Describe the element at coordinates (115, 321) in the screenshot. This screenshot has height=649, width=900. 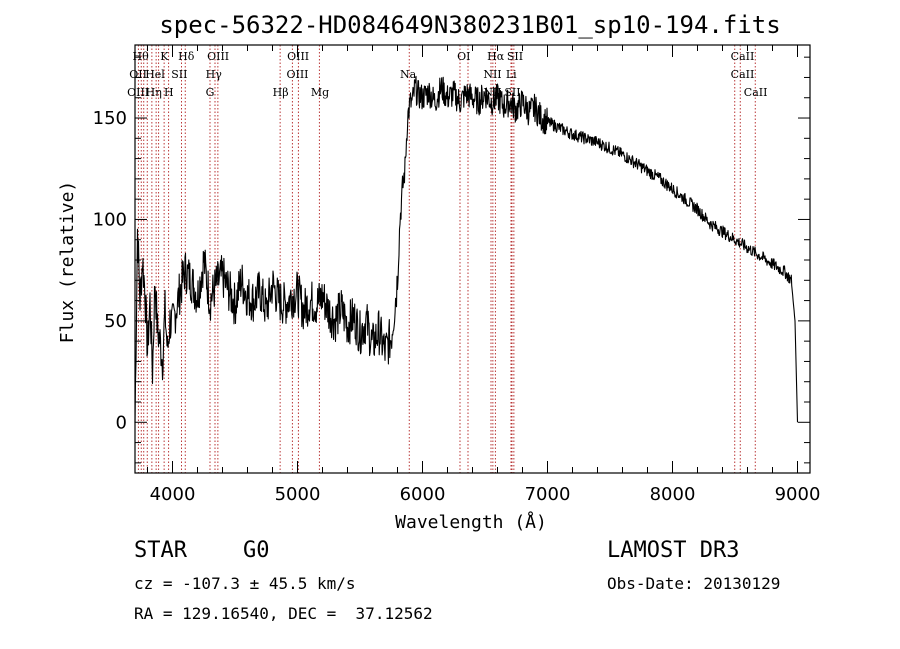
I see `y-tick-label: 50` at that location.